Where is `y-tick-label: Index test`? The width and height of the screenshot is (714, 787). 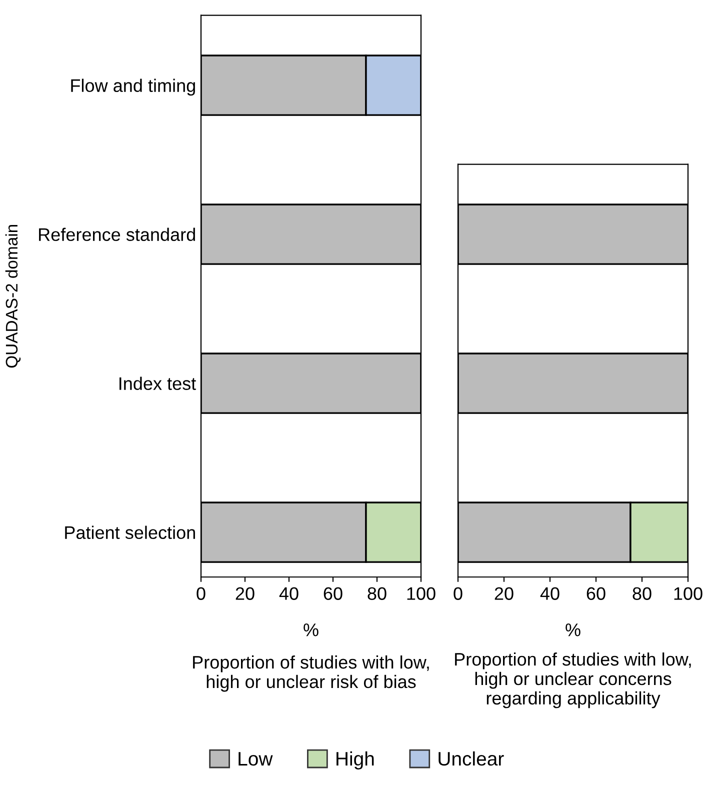
y-tick-label: Index test is located at coordinates (158, 383).